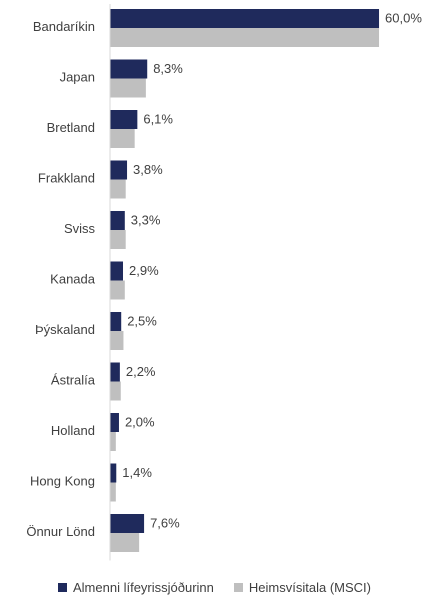 The image size is (443, 600). What do you see at coordinates (115, 391) in the screenshot?
I see `msci-bar-a-strali-a` at bounding box center [115, 391].